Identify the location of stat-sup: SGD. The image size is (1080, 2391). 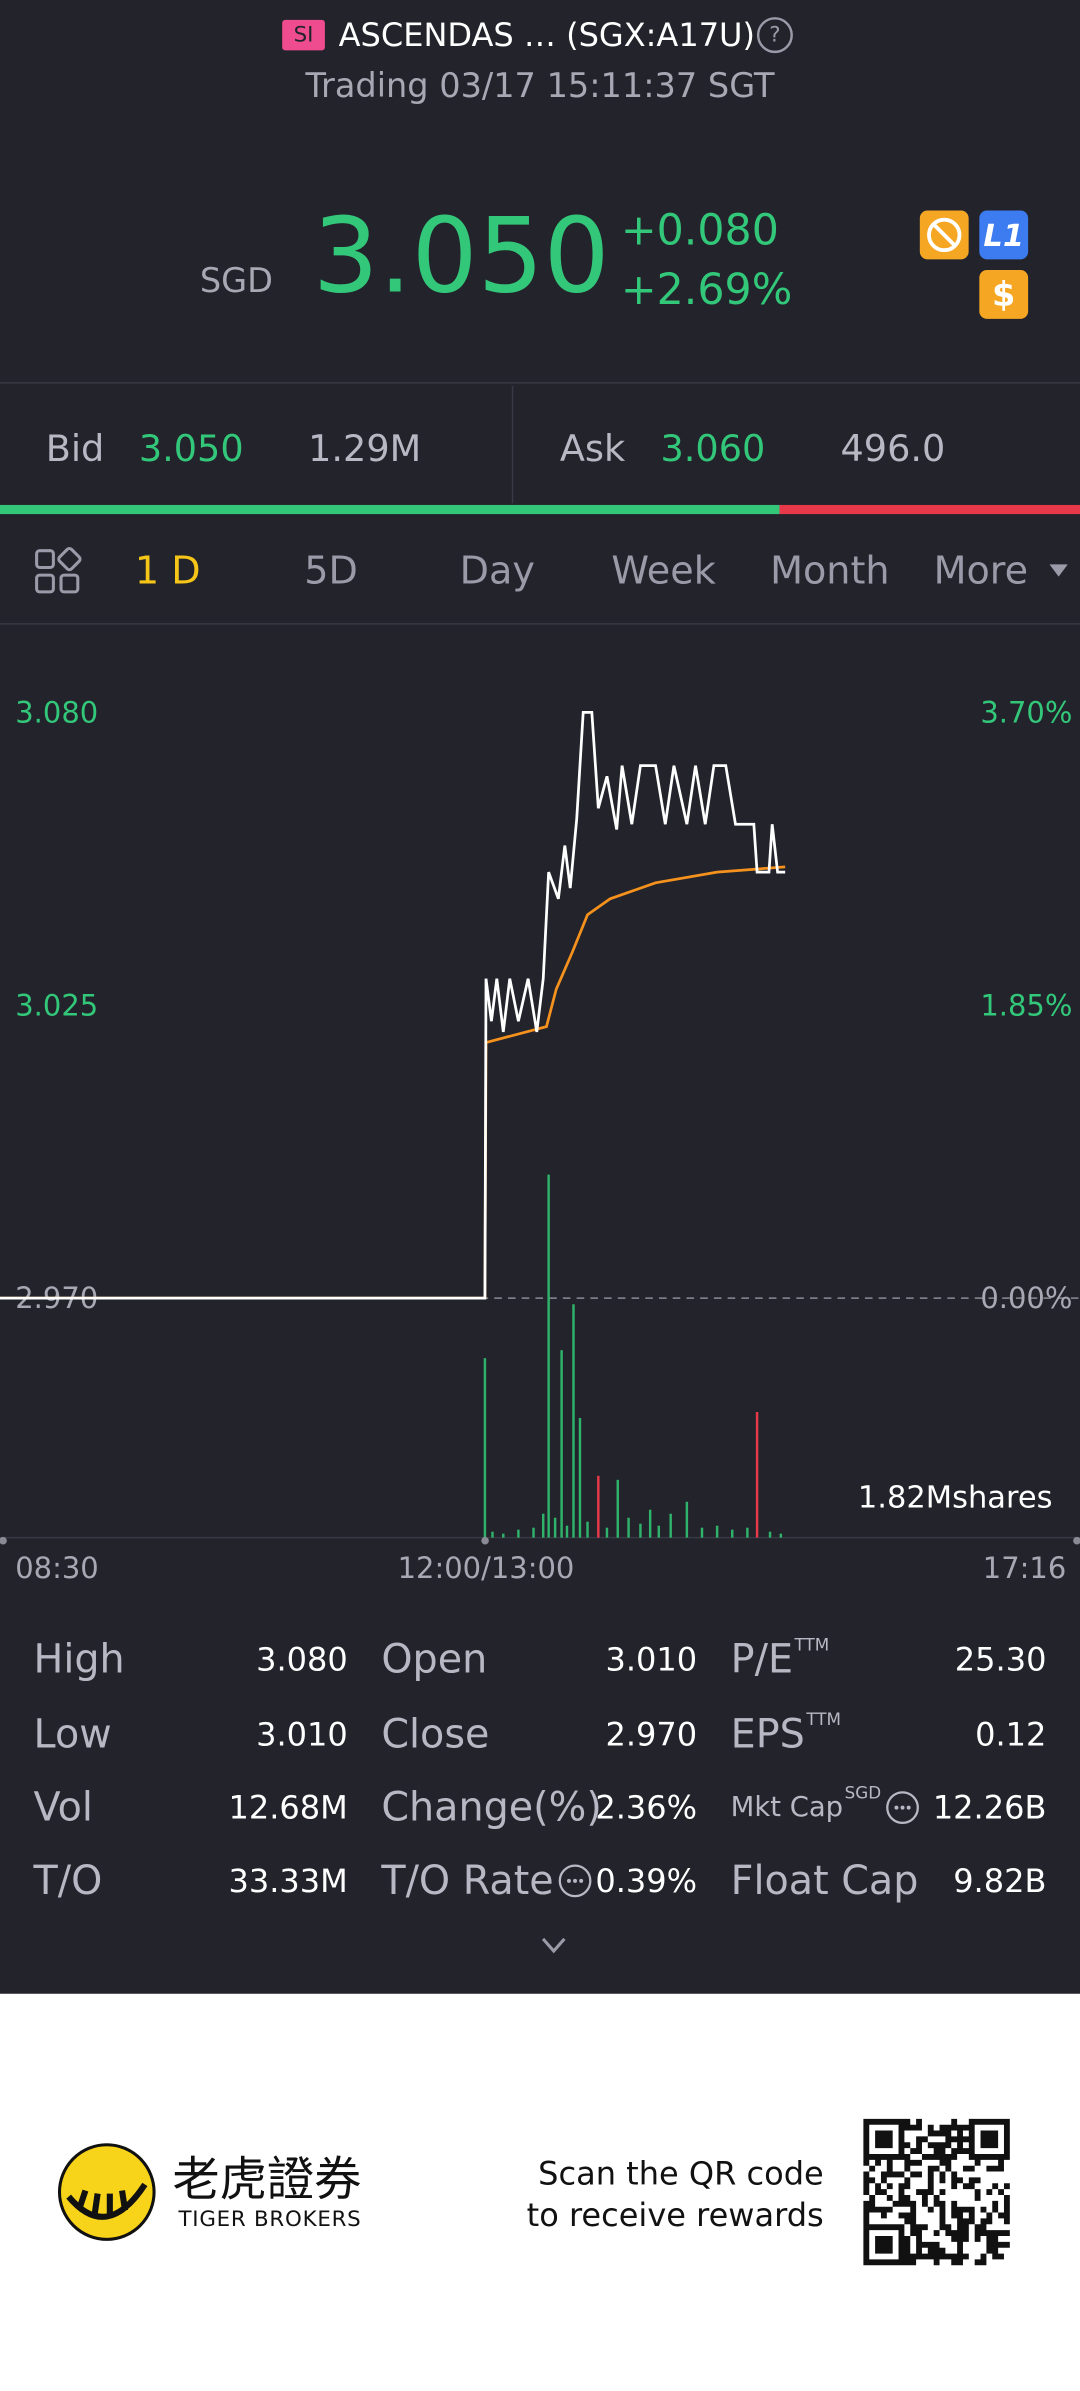
(863, 1792).